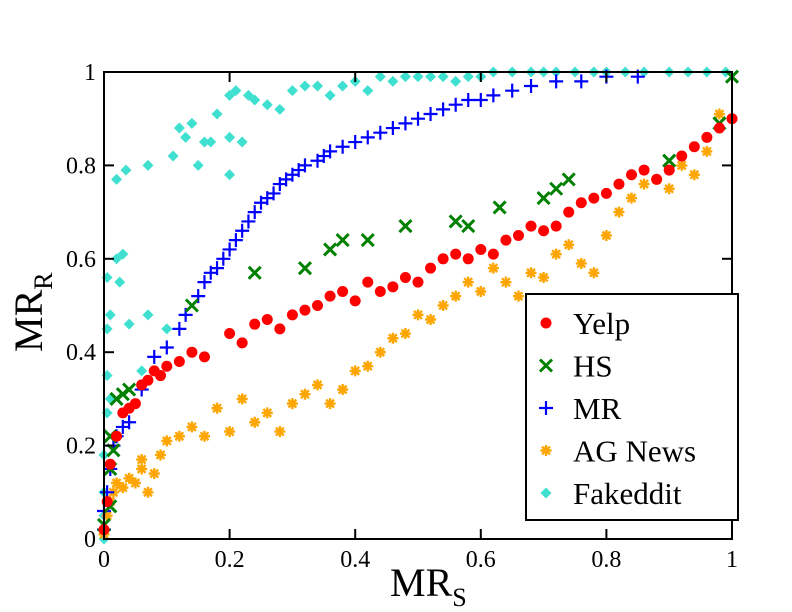 The image size is (792, 612). I want to click on y-tick-label: 0.4, so click(81, 353).